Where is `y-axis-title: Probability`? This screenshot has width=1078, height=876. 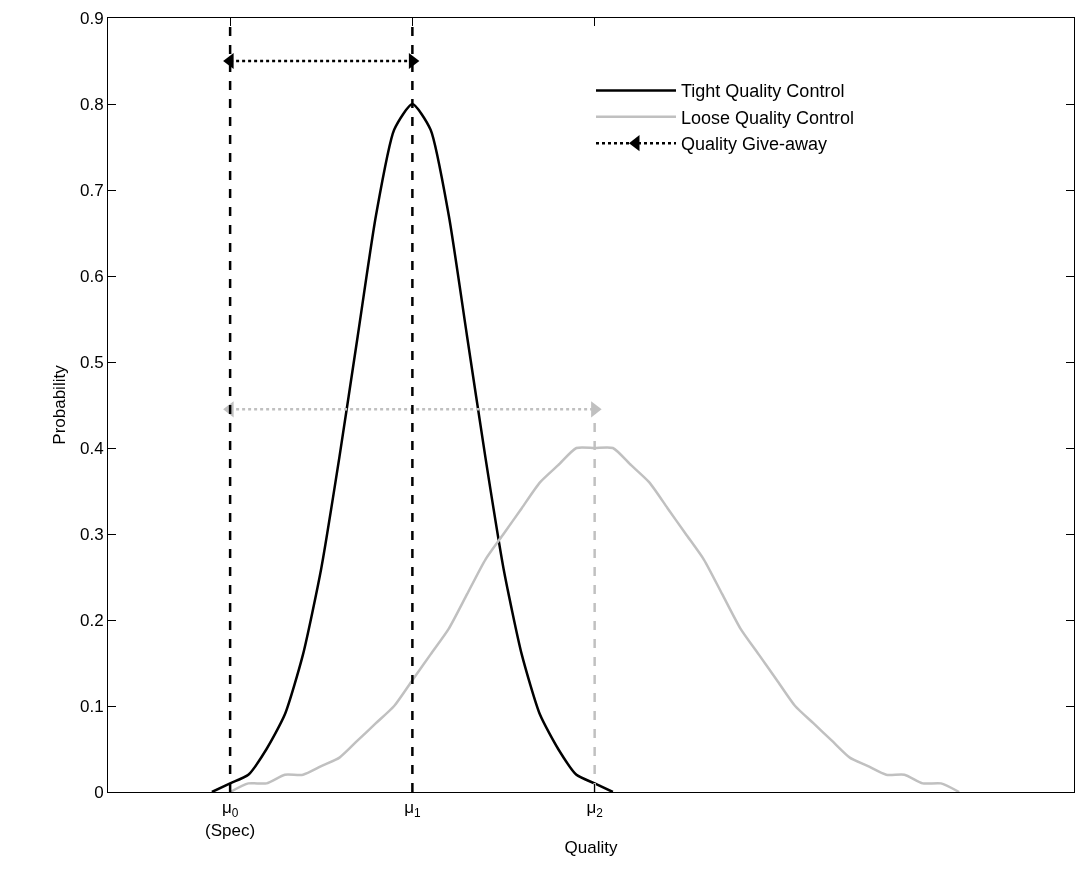 y-axis-title: Probability is located at coordinates (59, 404).